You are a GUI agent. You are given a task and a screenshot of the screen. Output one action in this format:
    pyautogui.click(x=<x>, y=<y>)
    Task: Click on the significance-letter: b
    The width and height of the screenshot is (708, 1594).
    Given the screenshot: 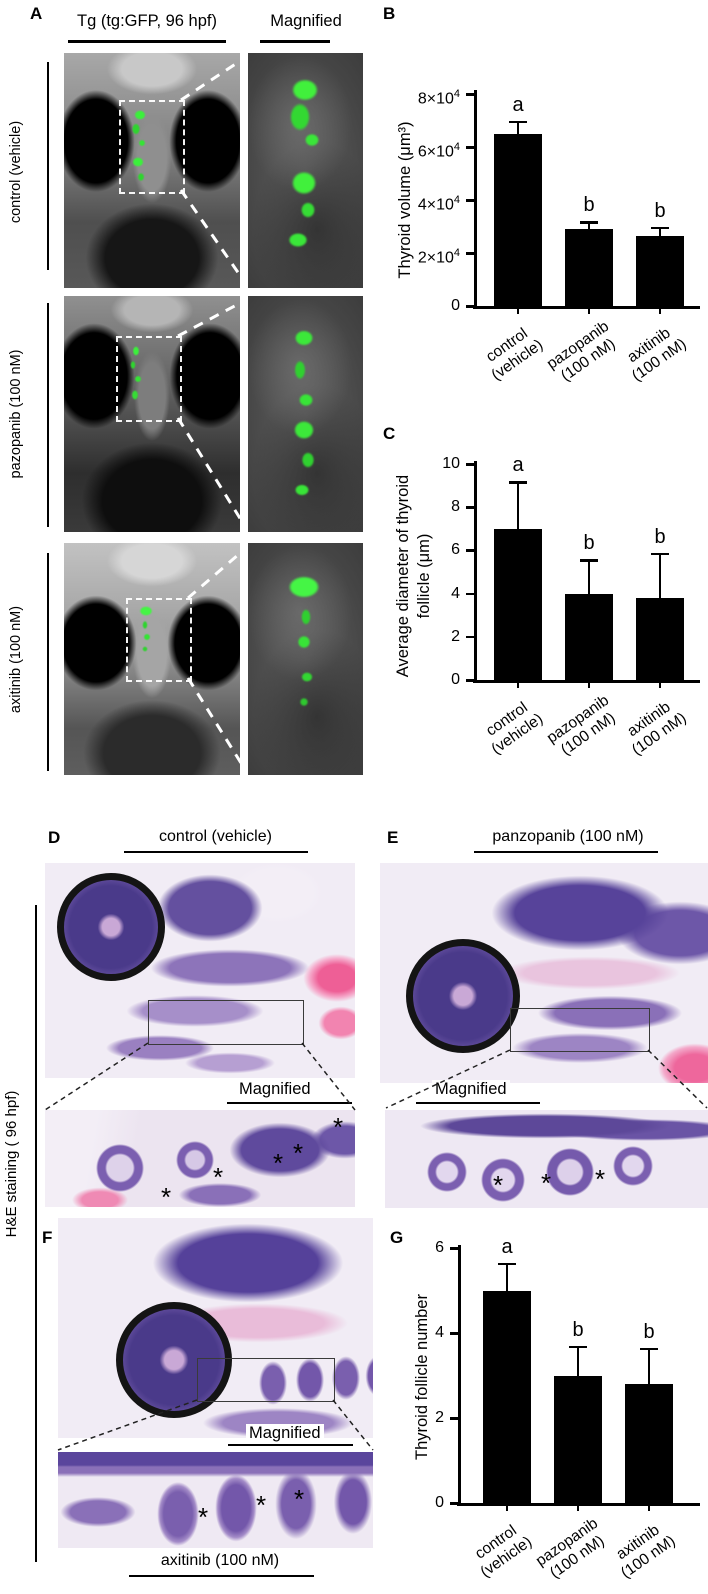 What is the action you would take?
    pyautogui.click(x=660, y=210)
    